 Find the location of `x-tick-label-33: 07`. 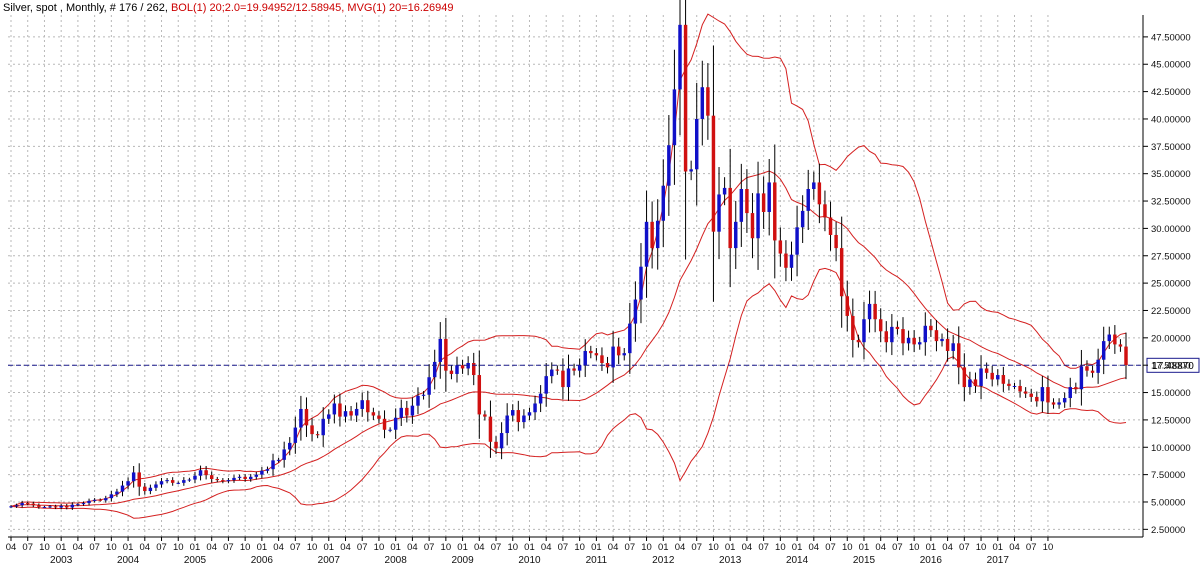

x-tick-label-33: 07 is located at coordinates (563, 547).